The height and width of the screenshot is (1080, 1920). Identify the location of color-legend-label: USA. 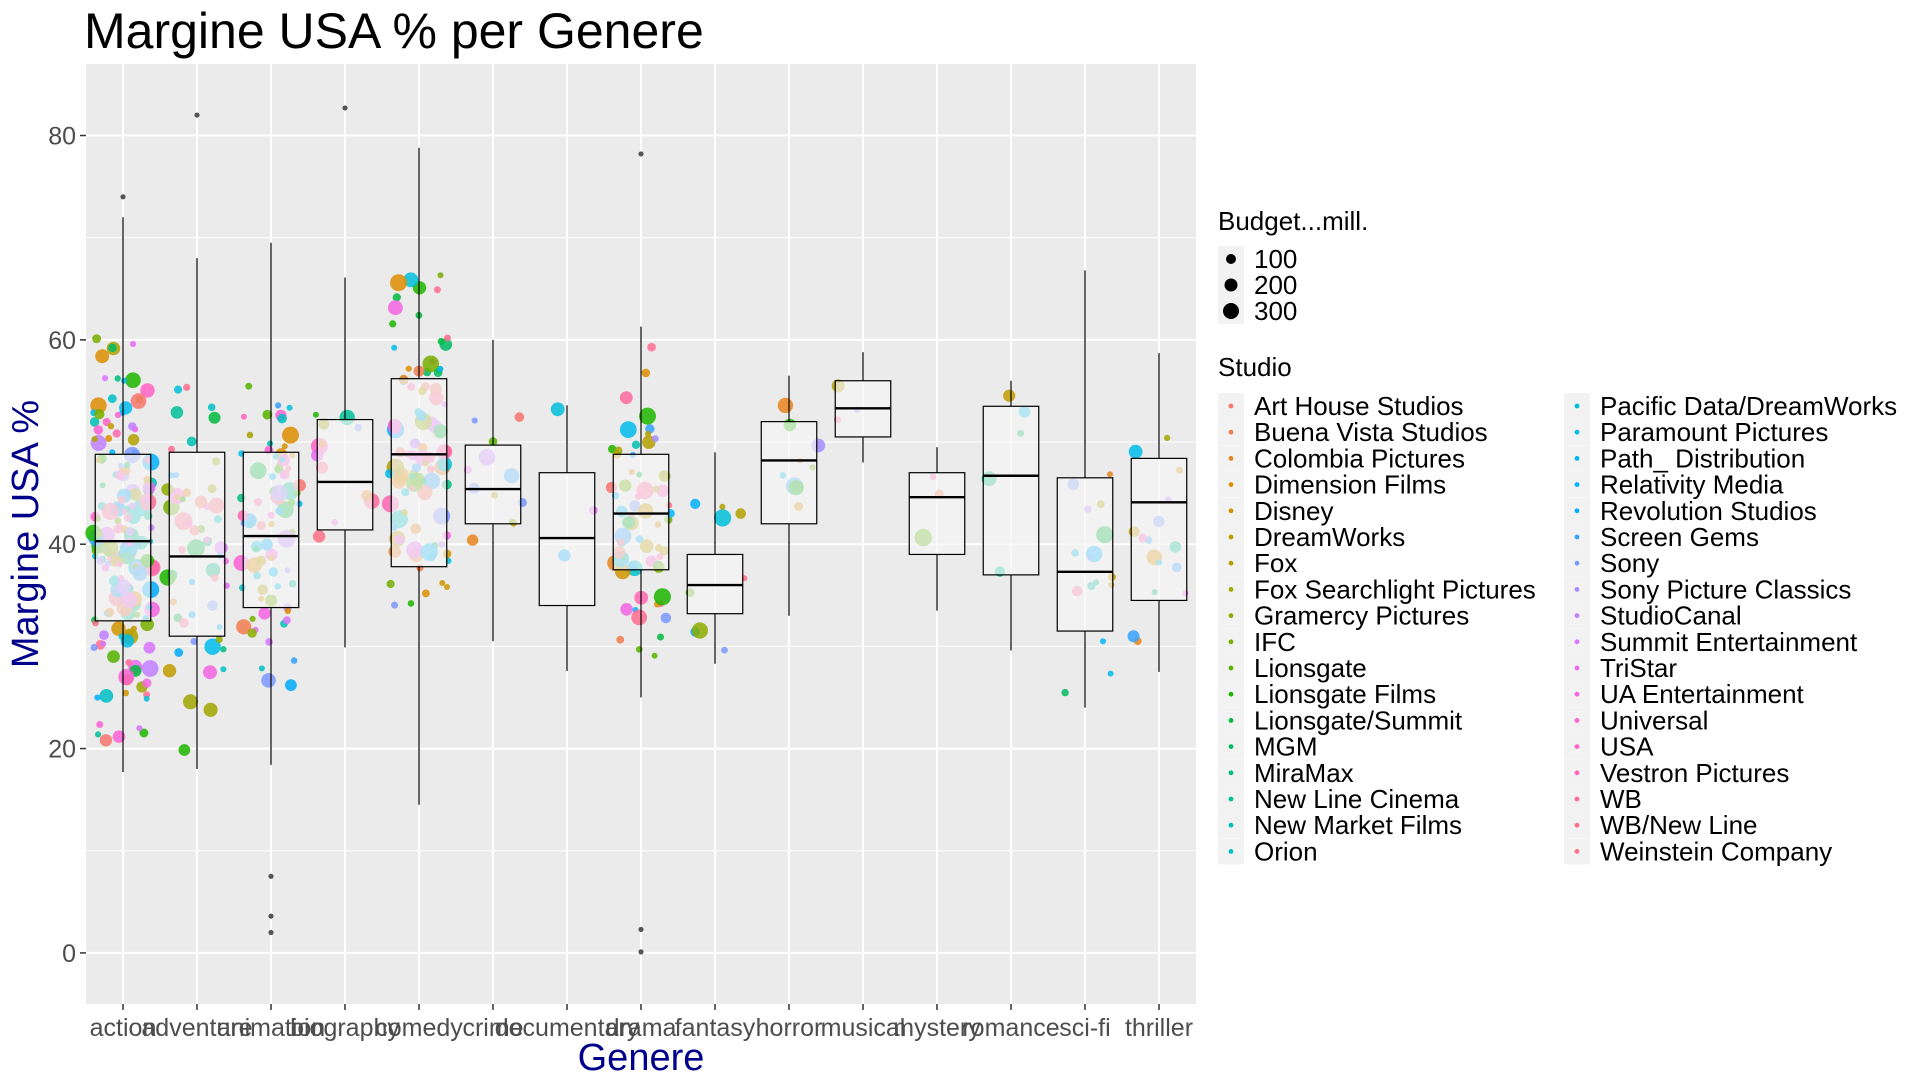
(1627, 747).